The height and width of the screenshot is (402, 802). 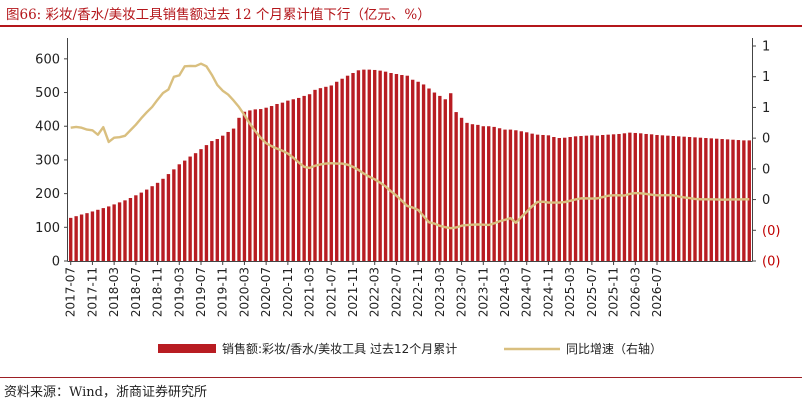 What do you see at coordinates (266, 292) in the screenshot?
I see `x-tick-label: 2020-07` at bounding box center [266, 292].